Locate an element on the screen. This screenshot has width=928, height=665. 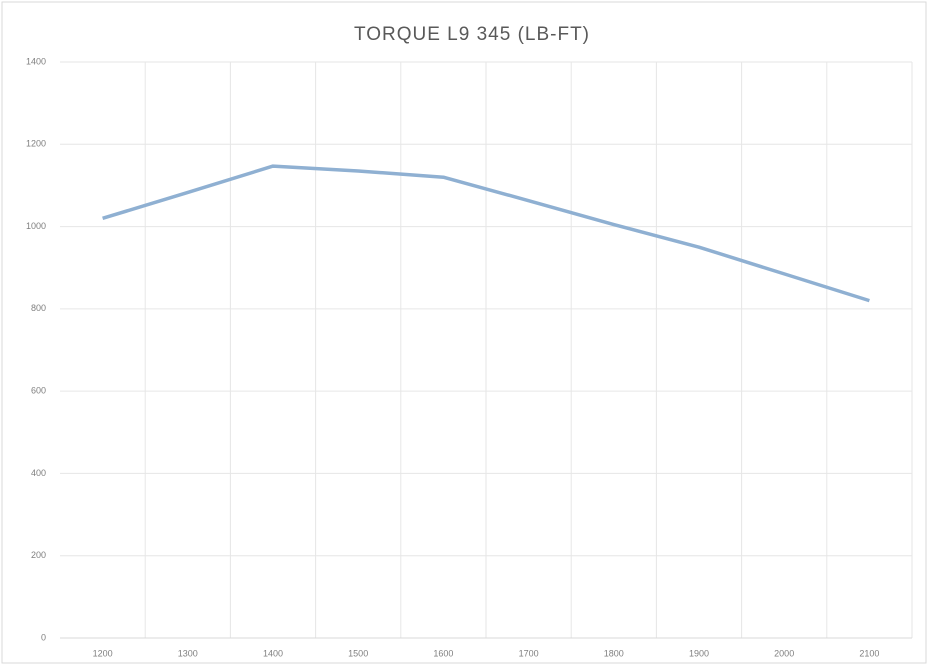
x-tick-label: 1900 is located at coordinates (699, 653).